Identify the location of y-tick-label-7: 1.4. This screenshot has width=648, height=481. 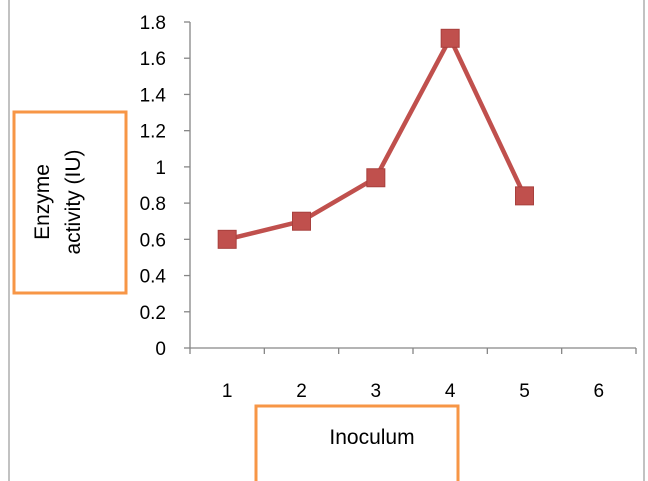
(153, 95).